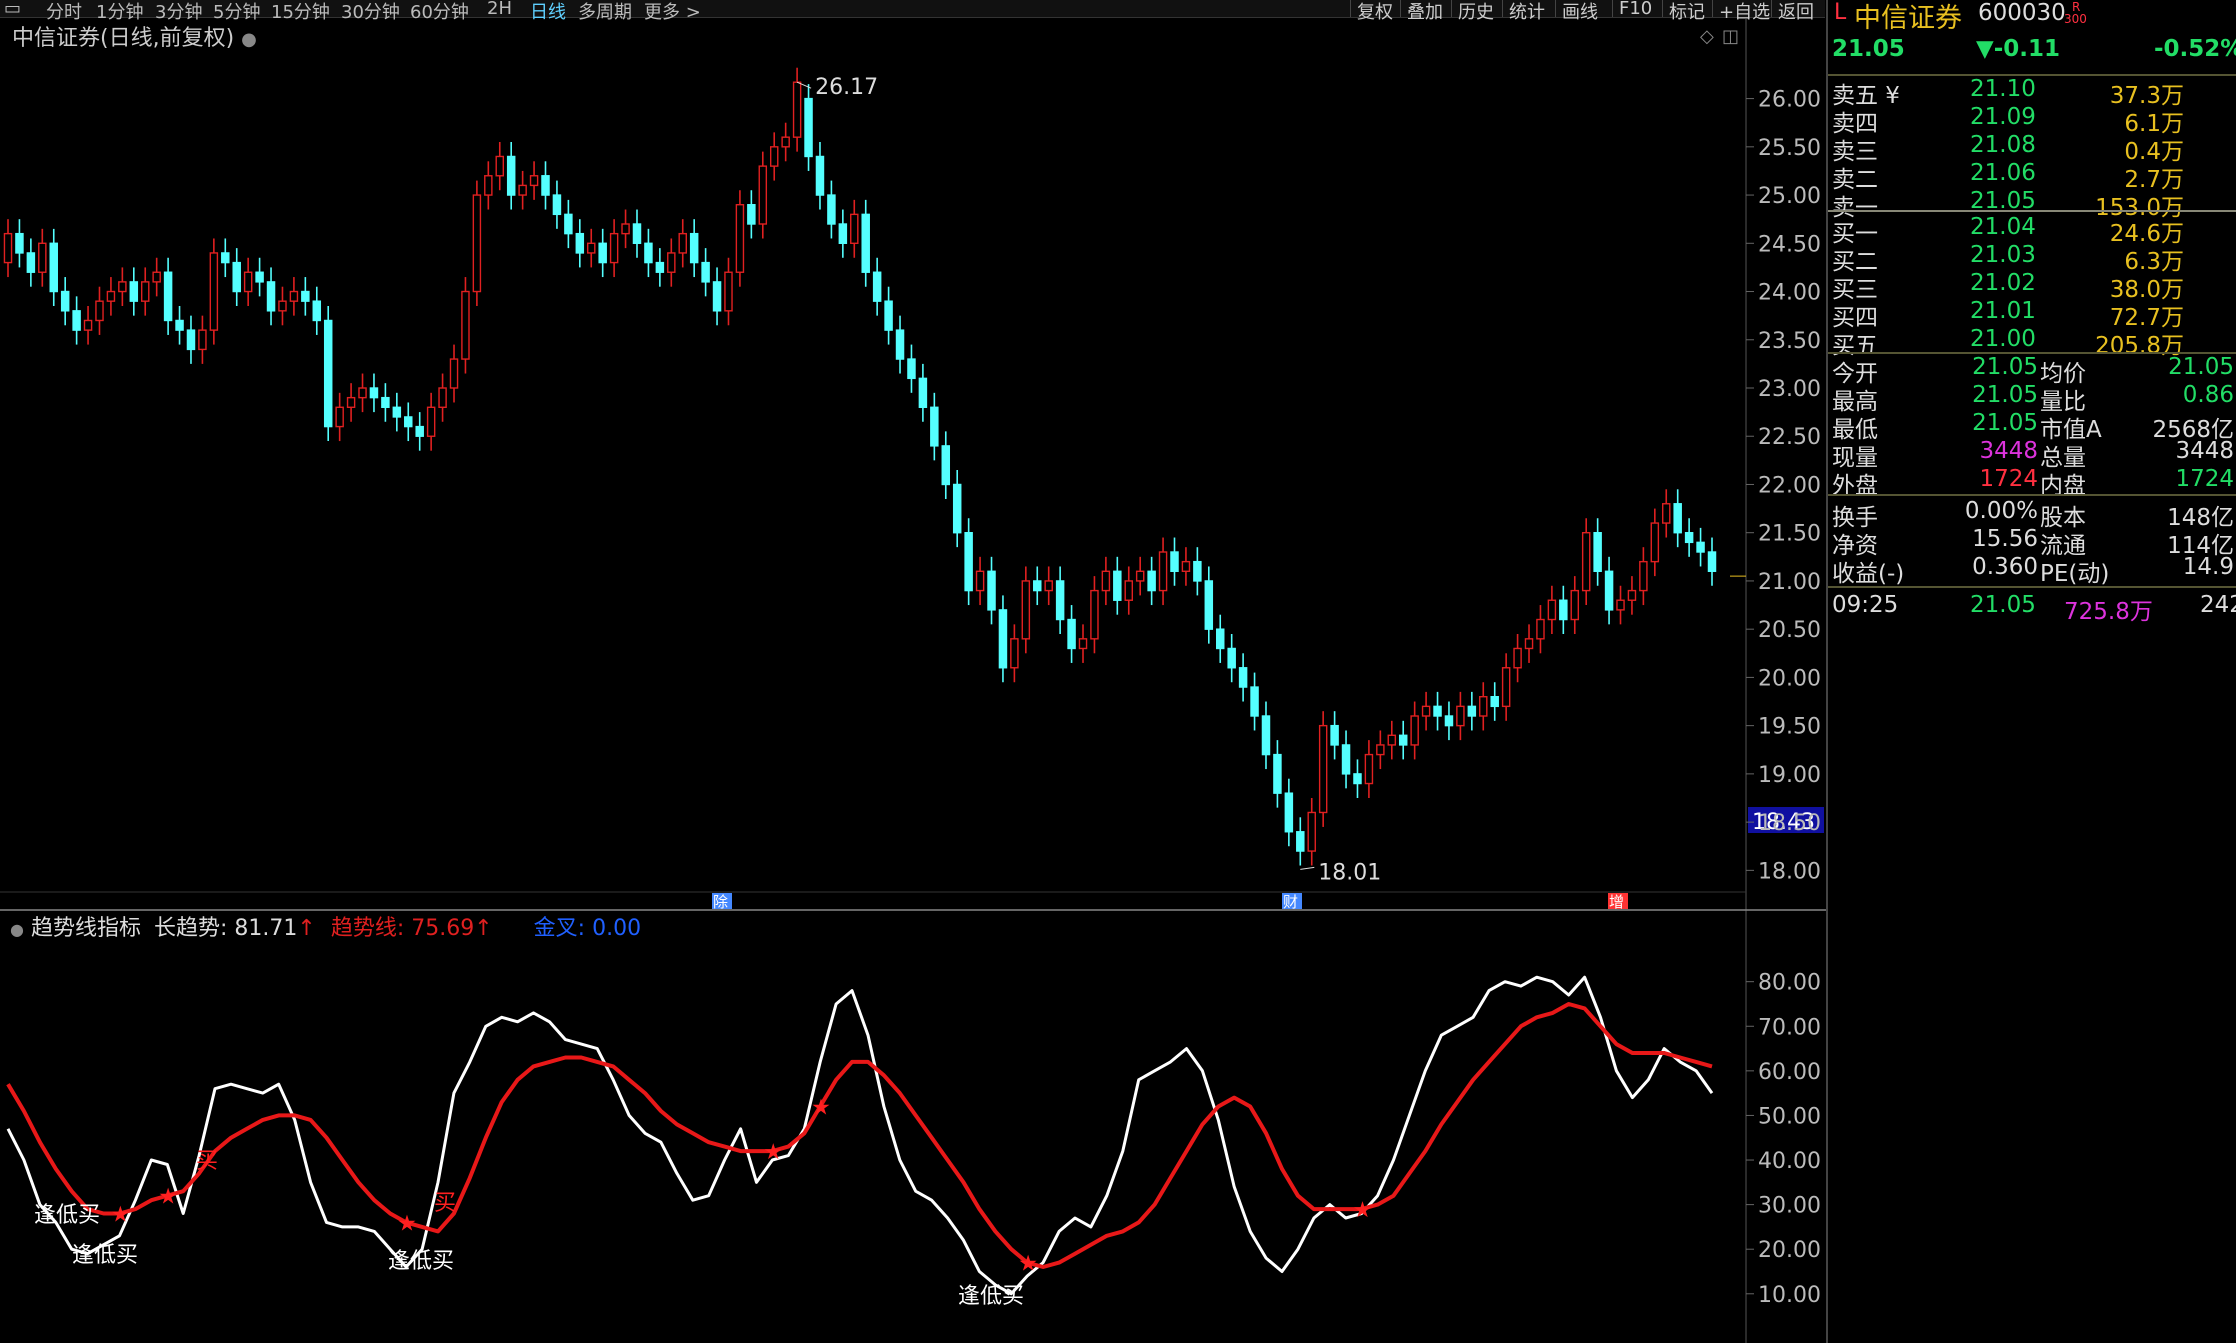  Describe the element at coordinates (1307, 868) in the screenshot. I see `low-pointer` at that location.